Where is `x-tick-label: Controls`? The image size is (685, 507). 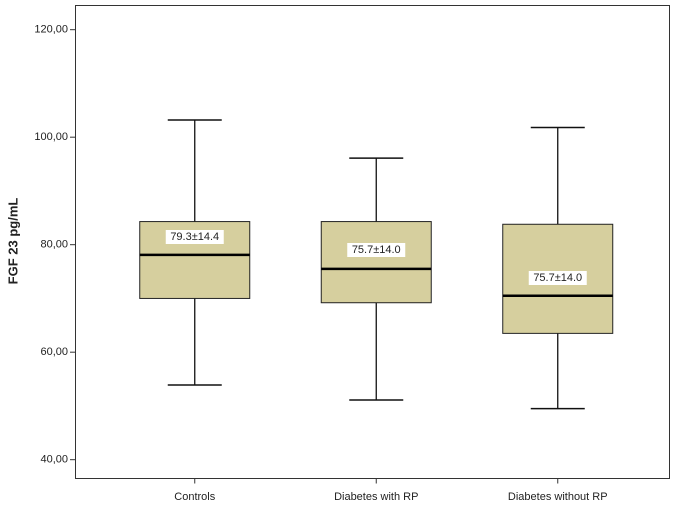
x-tick-label: Controls is located at coordinates (194, 497).